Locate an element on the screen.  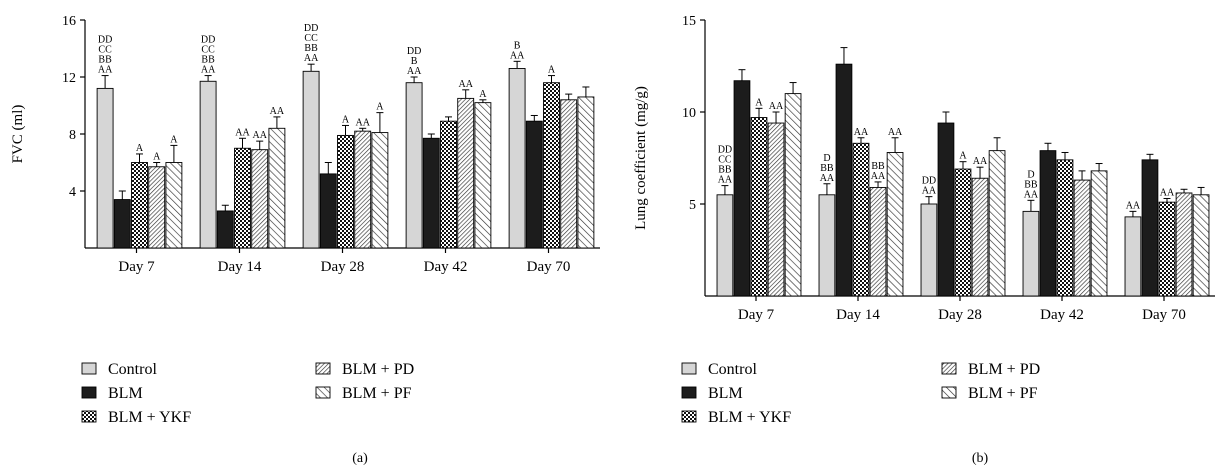
y-axis-label: Lung coefficient (mg/g) is located at coordinates (641, 158).